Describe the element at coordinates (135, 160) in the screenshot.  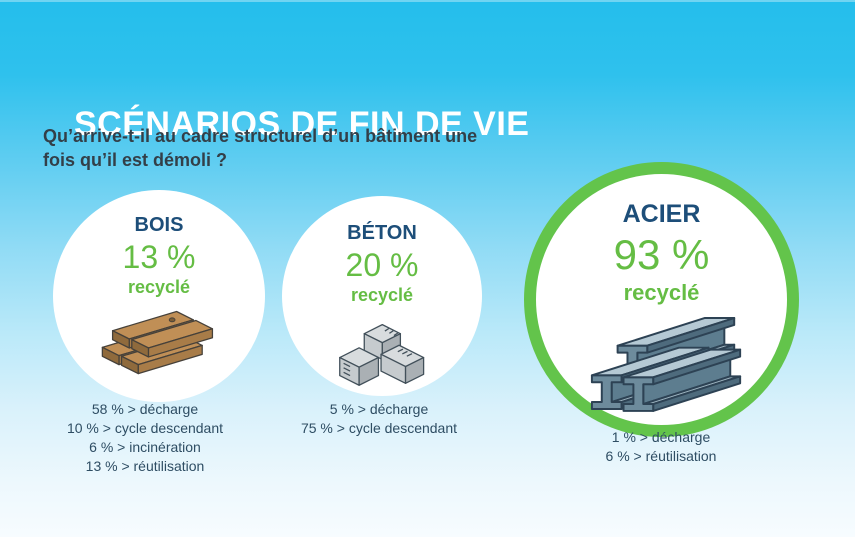
I see `subtitle-line-2: fois qu’il est démoli ?` at that location.